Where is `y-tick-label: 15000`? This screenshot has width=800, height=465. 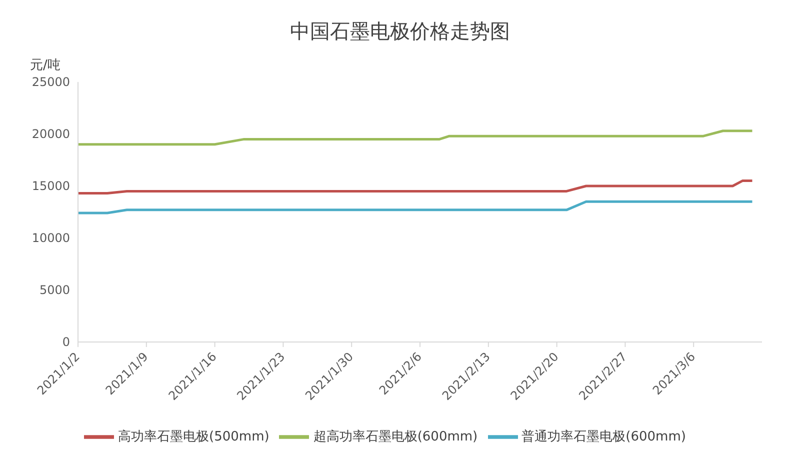
y-tick-label: 15000 is located at coordinates (51, 186).